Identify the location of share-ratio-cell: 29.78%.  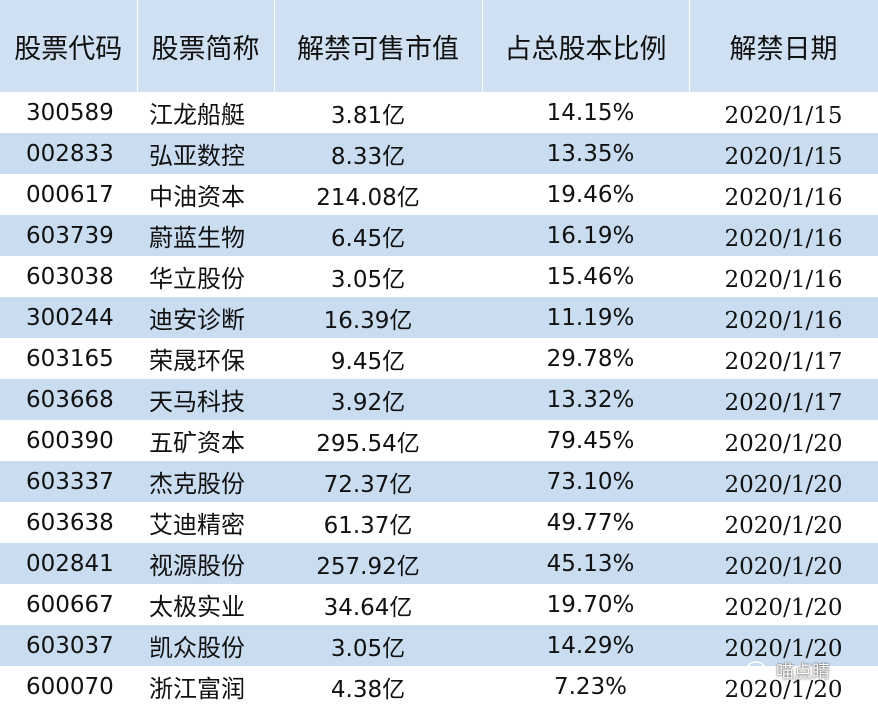
(590, 358).